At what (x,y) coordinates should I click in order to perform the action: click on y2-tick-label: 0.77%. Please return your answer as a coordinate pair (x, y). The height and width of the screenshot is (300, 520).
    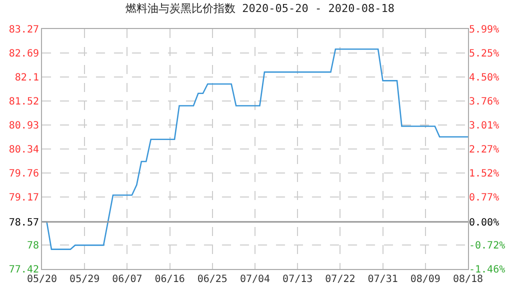
    Looking at the image, I should click on (484, 198).